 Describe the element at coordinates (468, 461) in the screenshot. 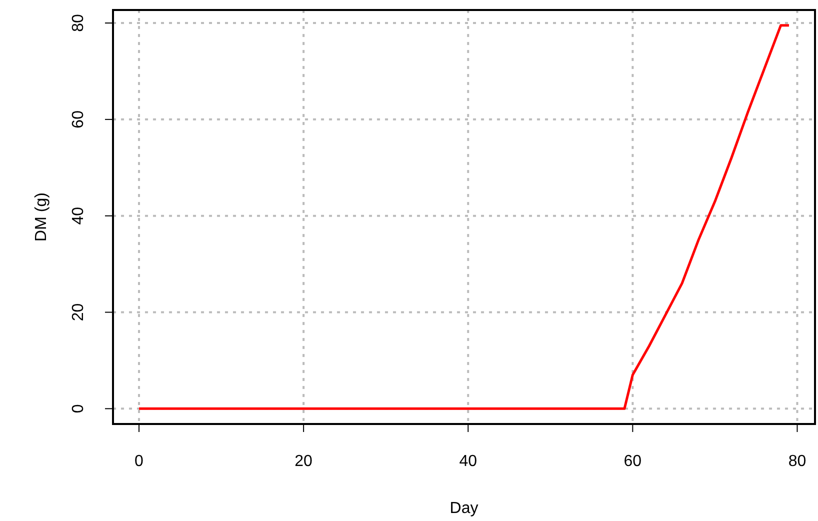

I see `x-tick-label: 40` at that location.